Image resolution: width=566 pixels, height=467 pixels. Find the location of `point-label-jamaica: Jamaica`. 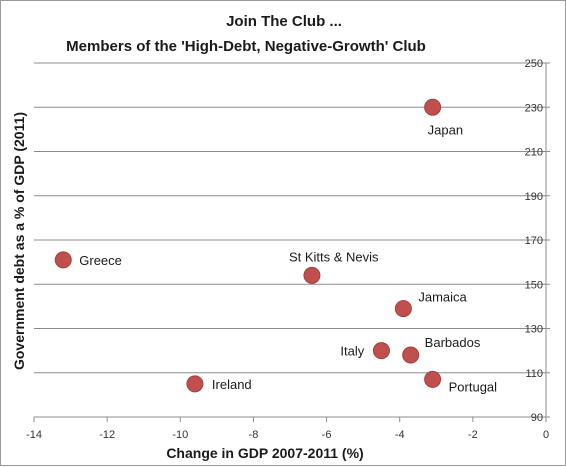

point-label-jamaica: Jamaica is located at coordinates (442, 297).